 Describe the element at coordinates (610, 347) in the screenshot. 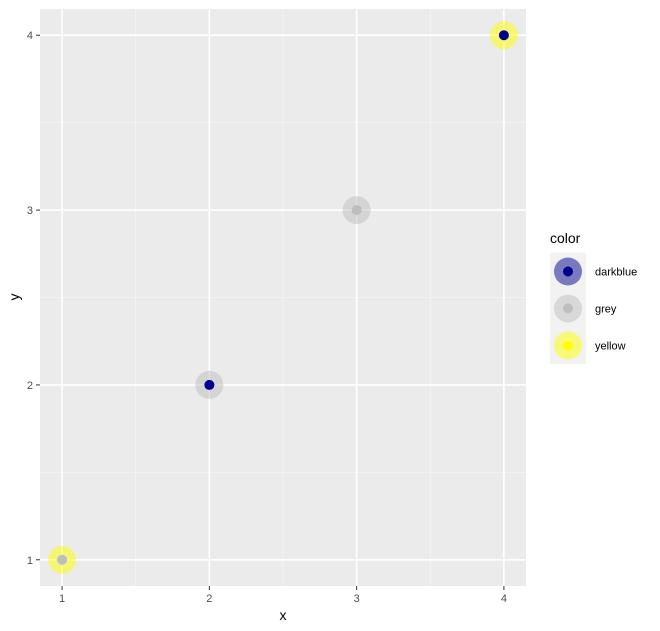

I see `legend-label: yellow` at that location.